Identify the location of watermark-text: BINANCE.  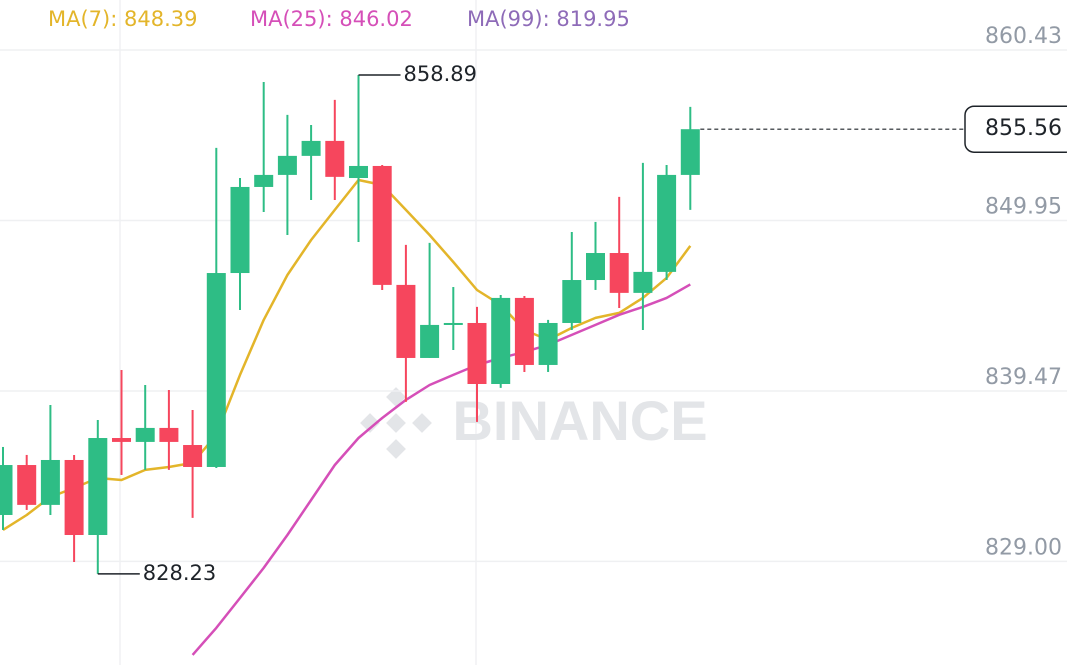
(579, 420).